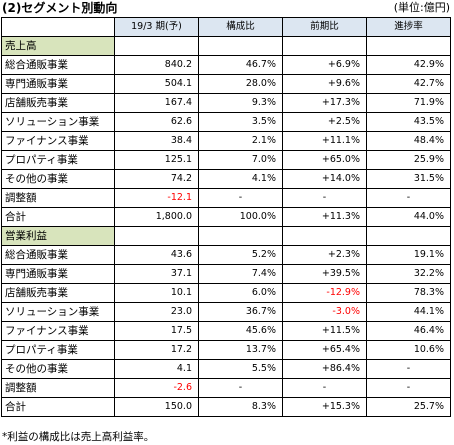 This screenshot has height=445, width=454. Describe the element at coordinates (240, 65) in the screenshot. I see `value-cell: 46.7%` at that location.